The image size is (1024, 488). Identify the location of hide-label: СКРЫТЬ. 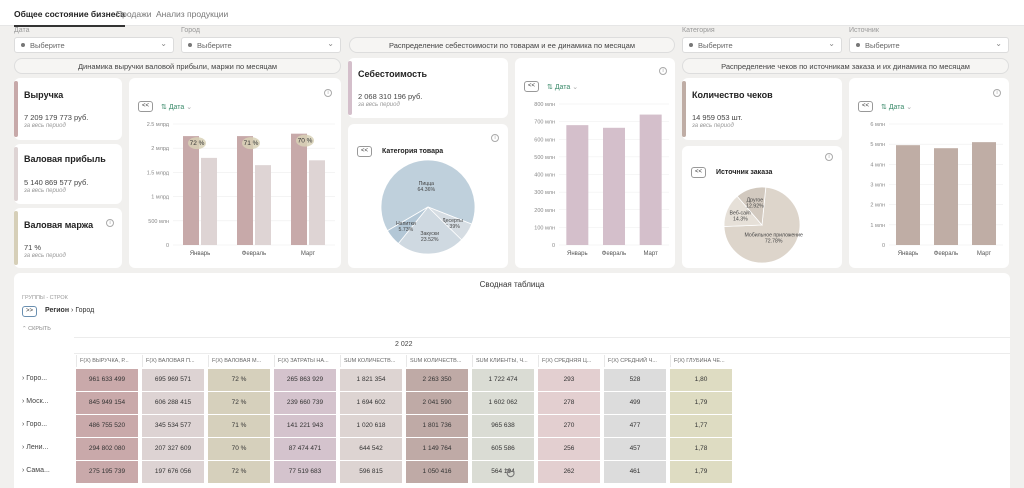
(39, 329).